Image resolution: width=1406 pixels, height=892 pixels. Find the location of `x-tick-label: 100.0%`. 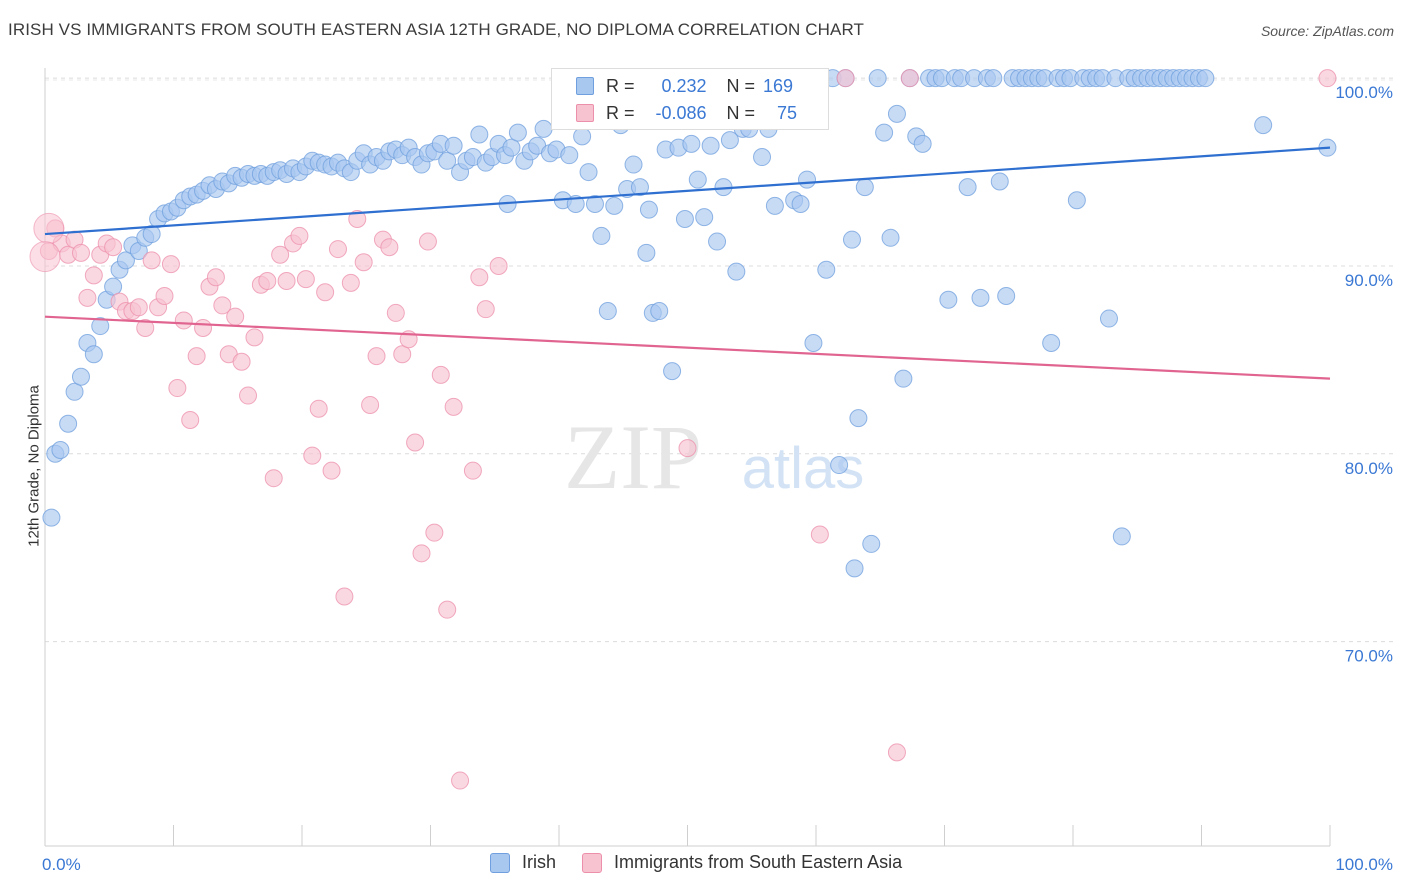

x-tick-label: 100.0% is located at coordinates (1364, 864).